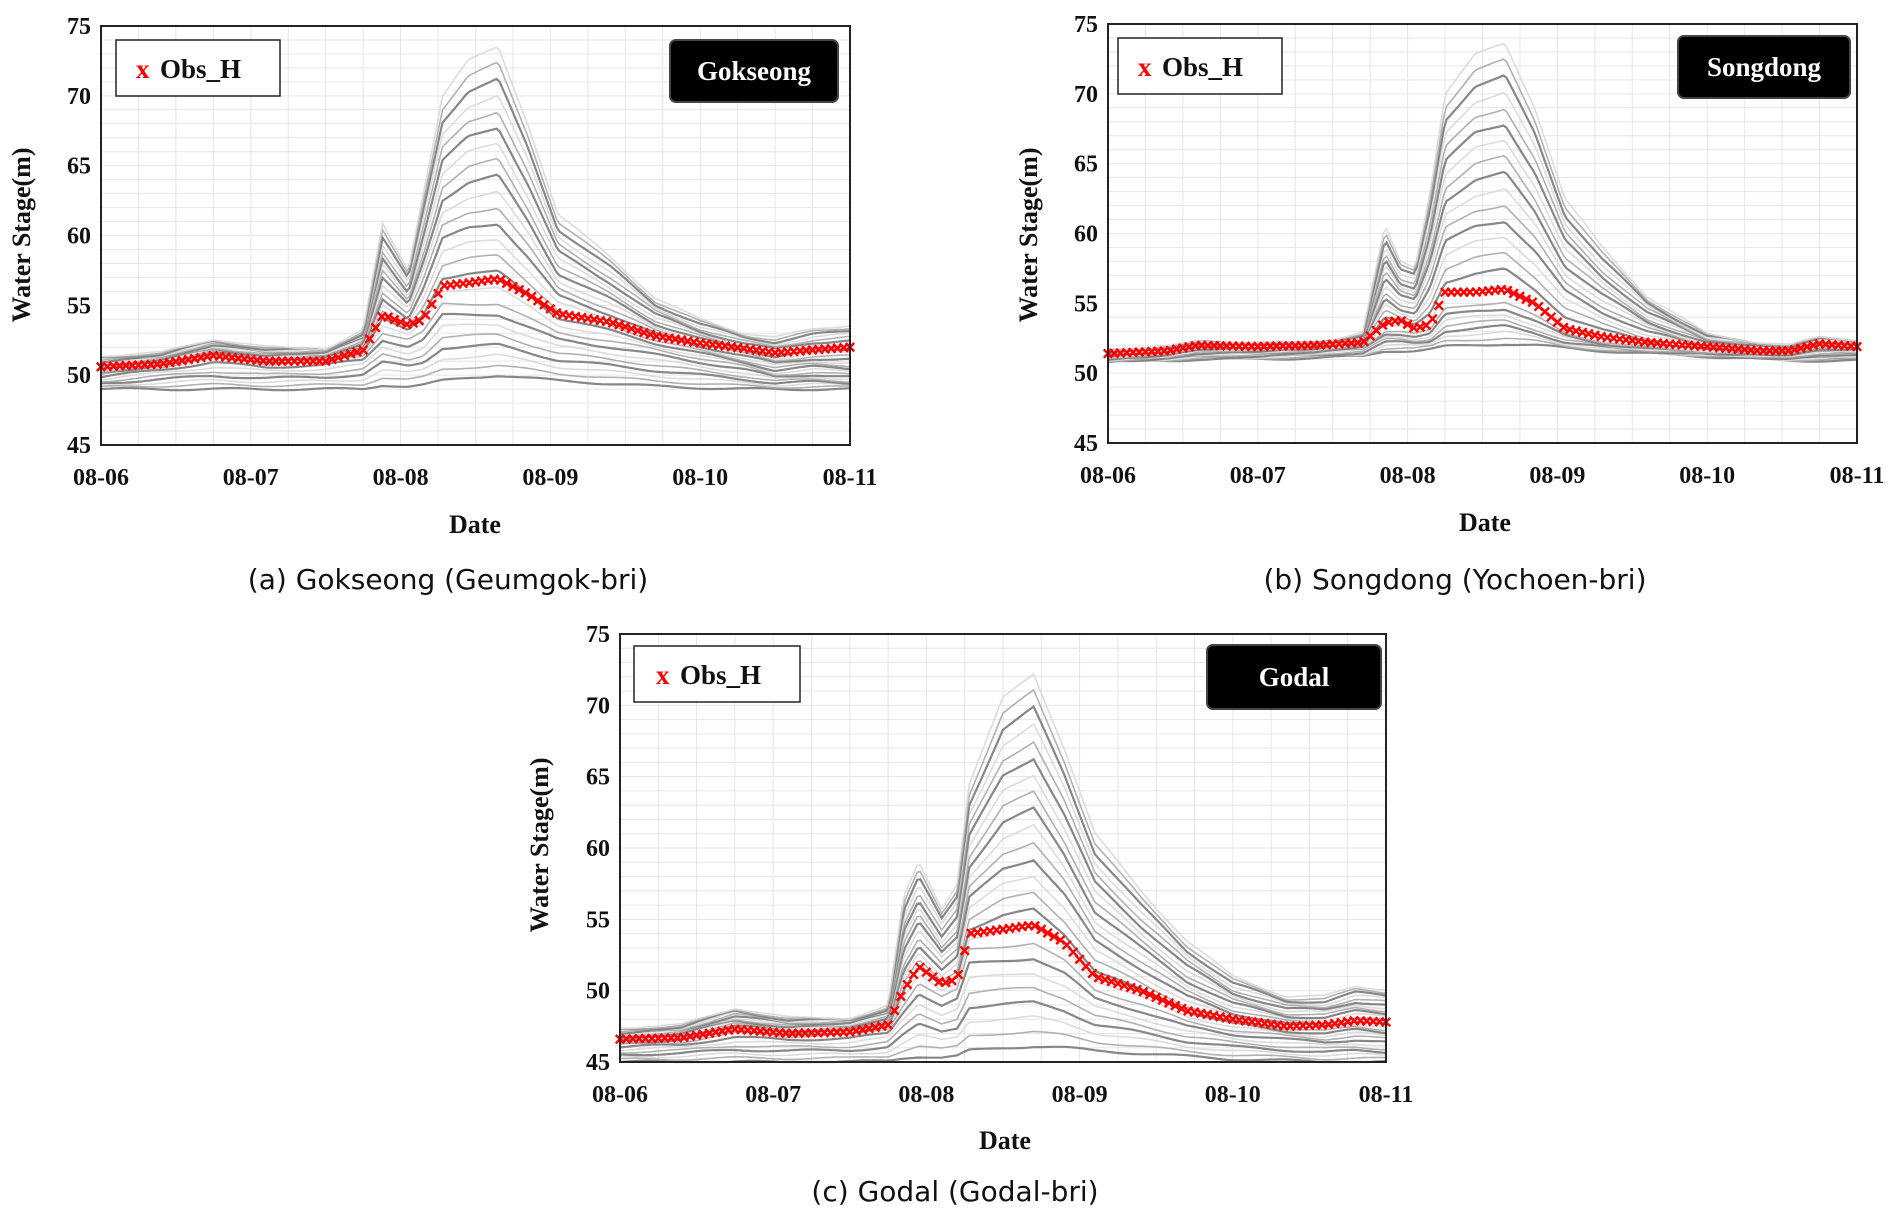 The width and height of the screenshot is (1900, 1220). Describe the element at coordinates (79, 167) in the screenshot. I see `y-tick-label: 65` at that location.